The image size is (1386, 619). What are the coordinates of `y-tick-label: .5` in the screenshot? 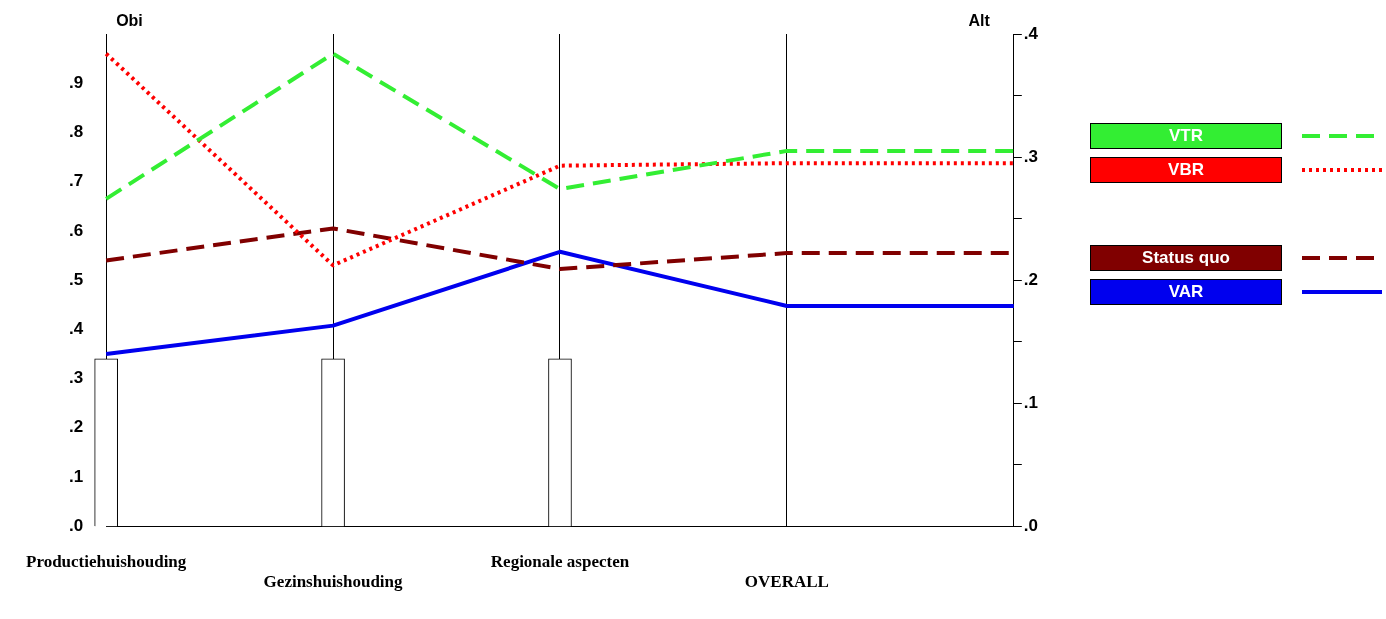 It's located at (76, 279).